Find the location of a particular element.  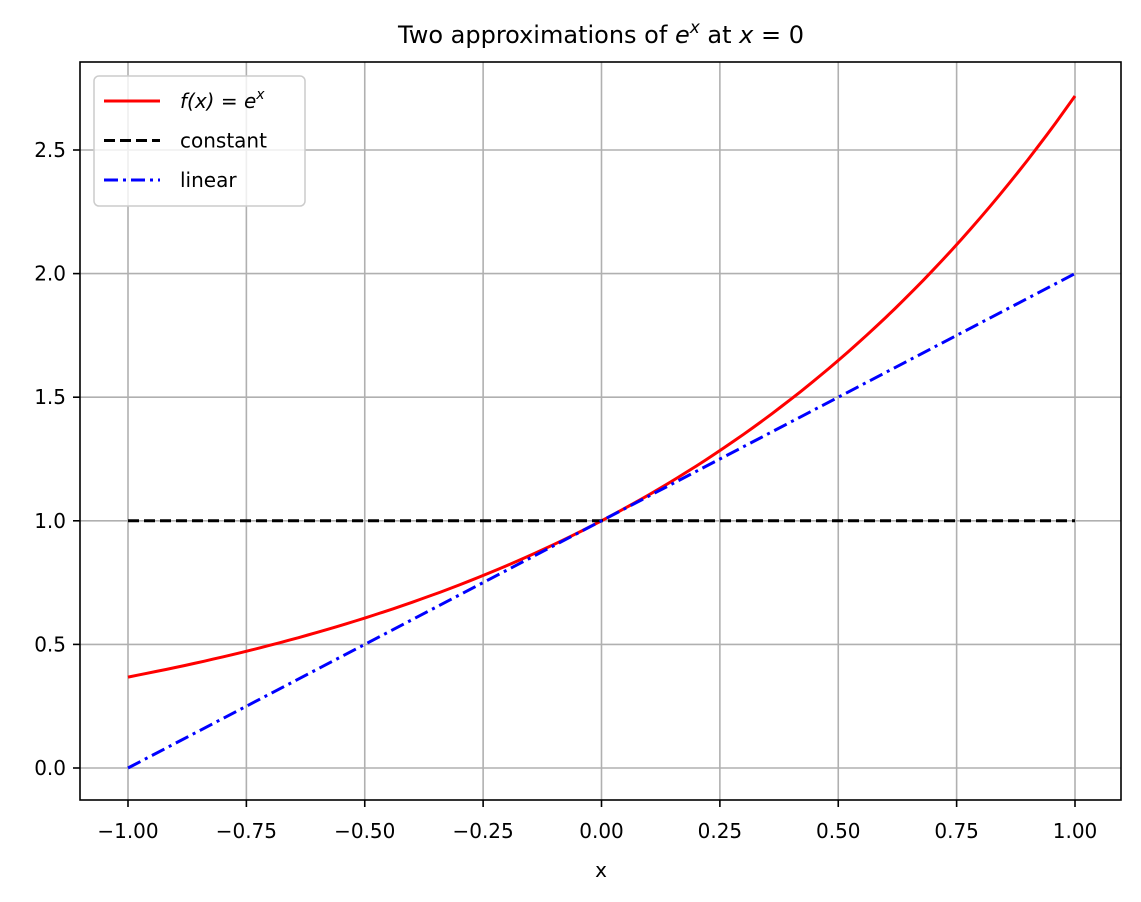

x-axis-label: x is located at coordinates (601, 870).